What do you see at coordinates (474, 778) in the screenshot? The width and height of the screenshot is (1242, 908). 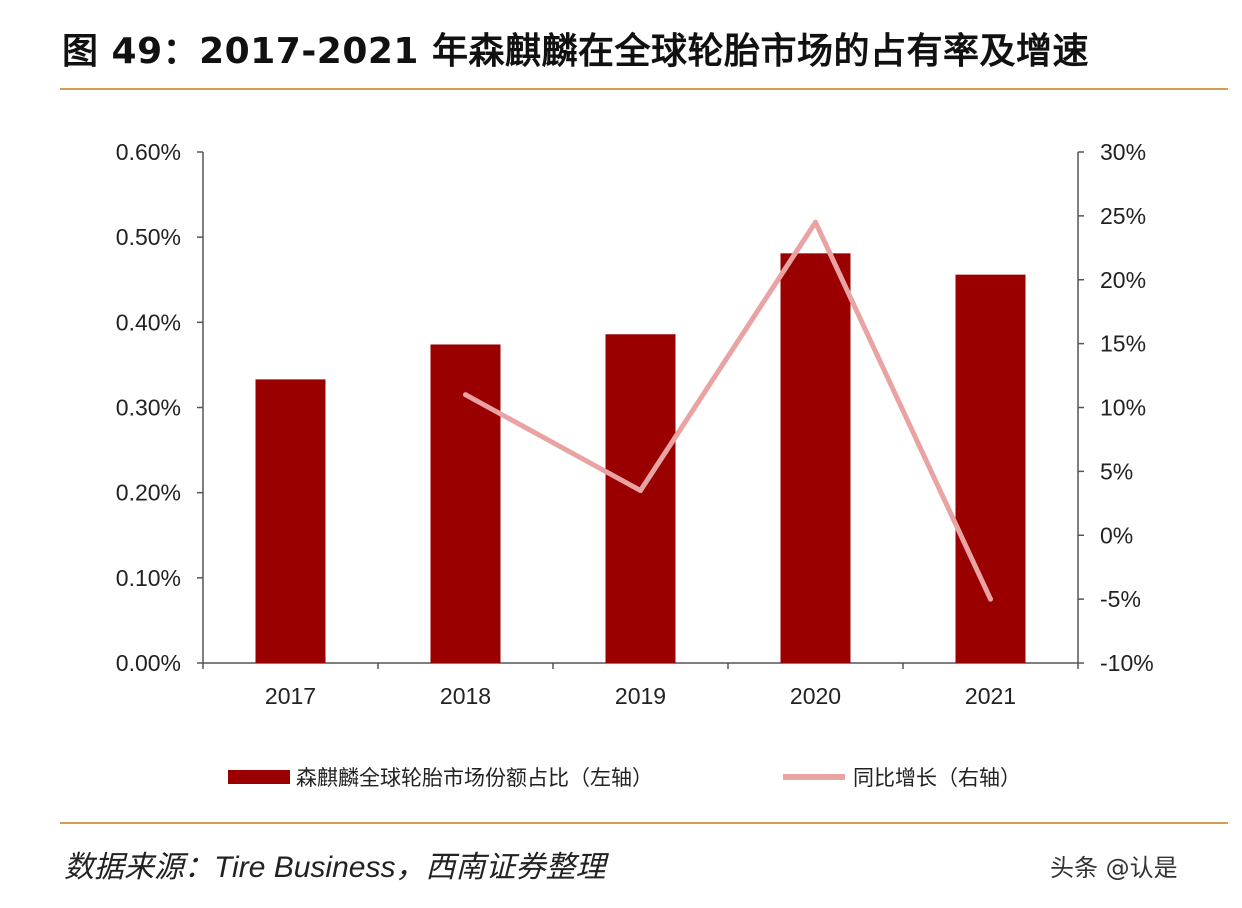 I see `legend-label-bar: 森麒麟全球轮胎市场份额占比（左轴）` at bounding box center [474, 778].